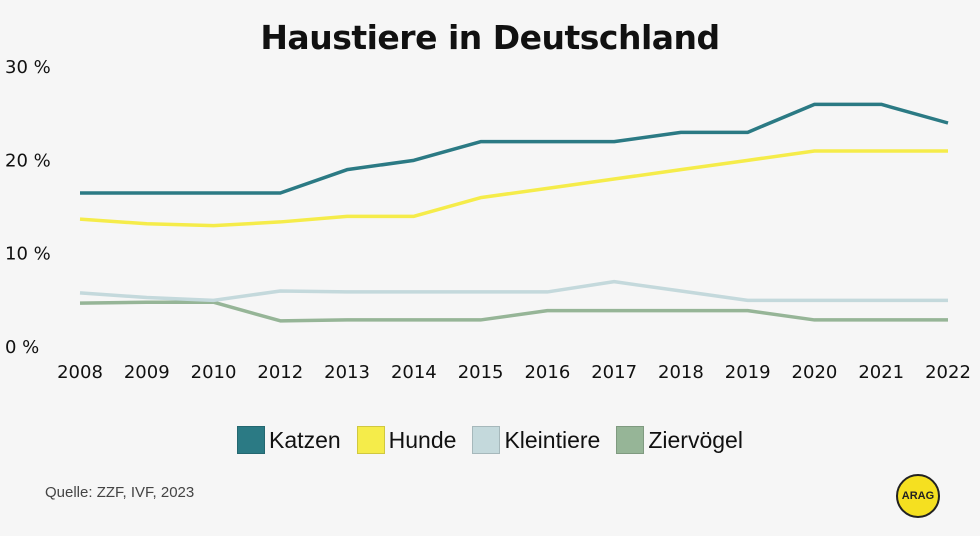 This screenshot has height=536, width=980. What do you see at coordinates (414, 372) in the screenshot?
I see `x-tick-label: 2014` at bounding box center [414, 372].